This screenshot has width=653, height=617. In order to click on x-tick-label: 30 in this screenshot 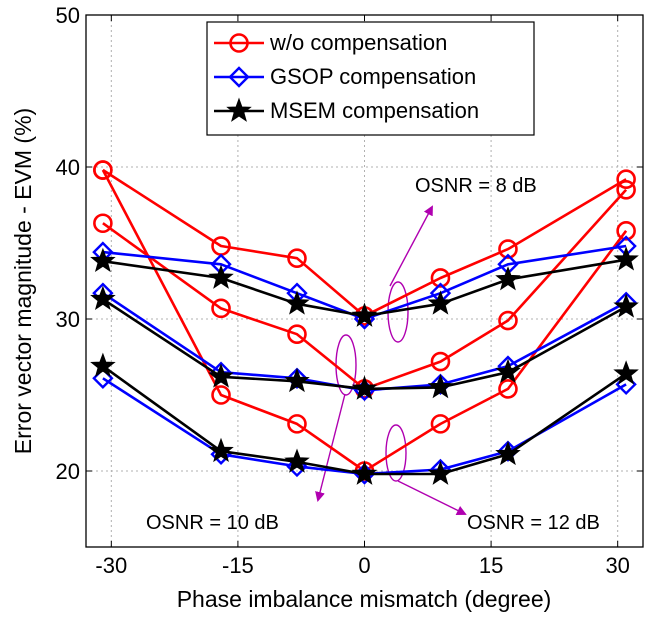, I will do `click(617, 565)`.